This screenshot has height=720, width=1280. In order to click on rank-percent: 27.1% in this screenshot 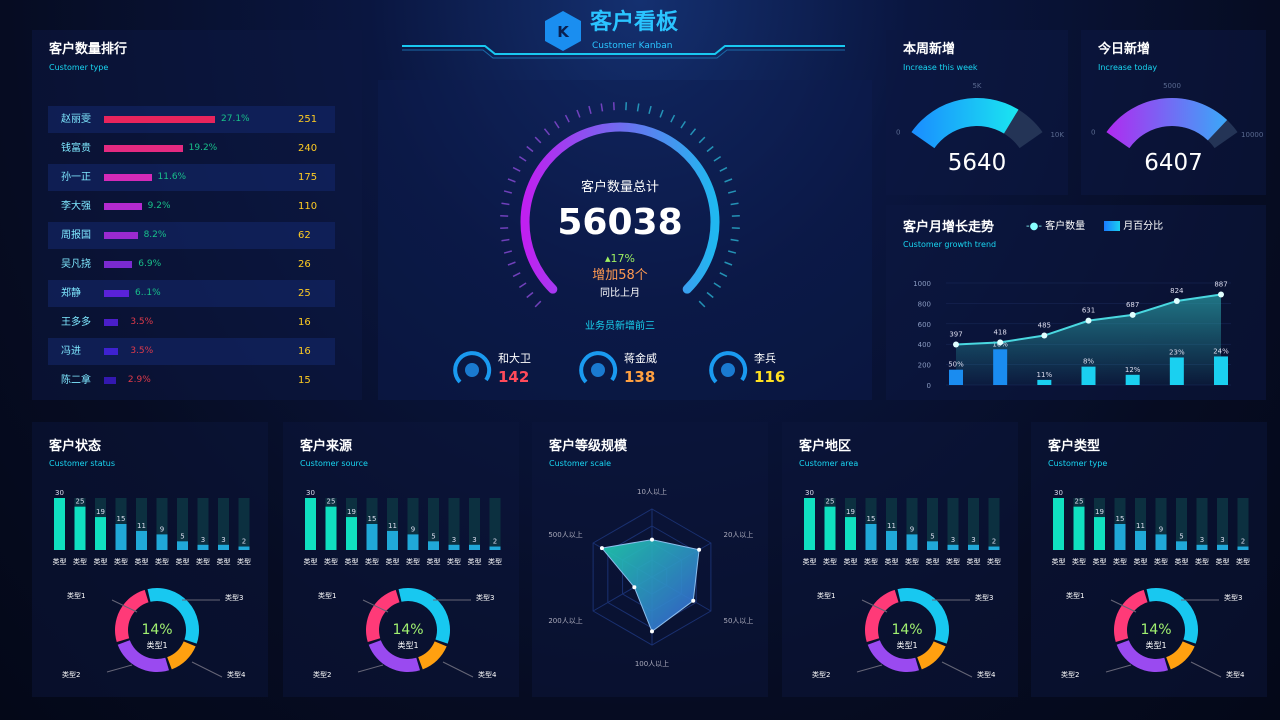, I will do `click(235, 119)`.